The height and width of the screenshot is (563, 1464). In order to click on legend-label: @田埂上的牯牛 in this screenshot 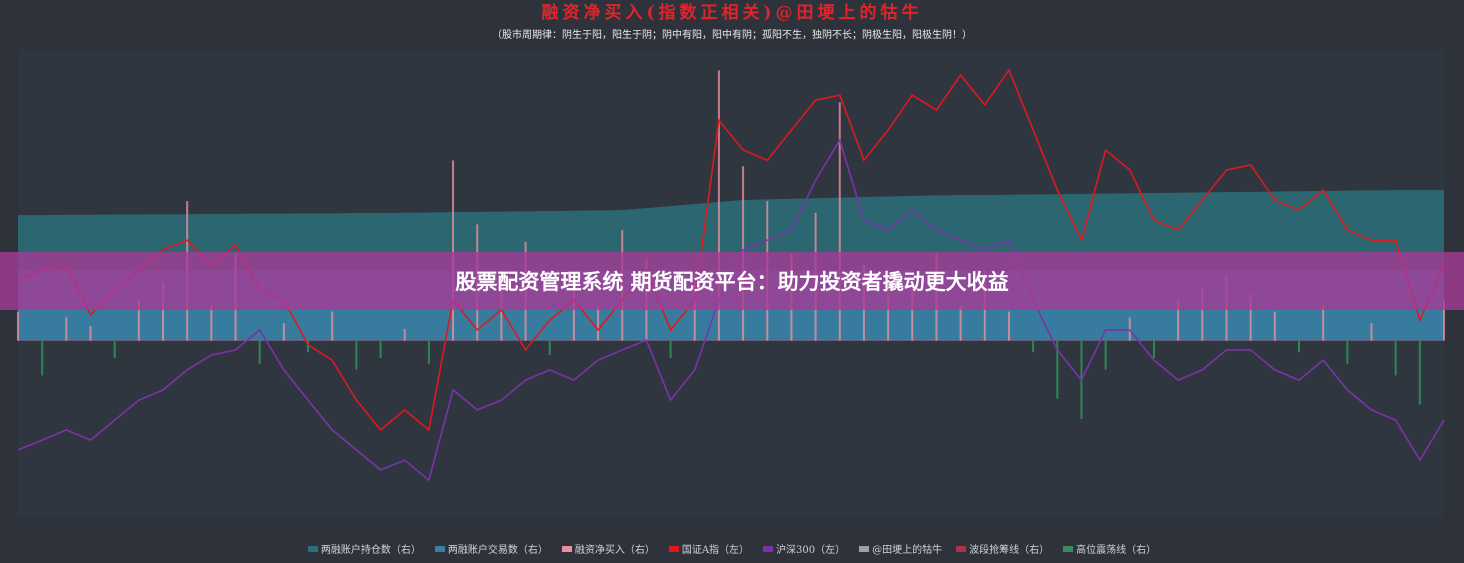, I will do `click(907, 550)`.